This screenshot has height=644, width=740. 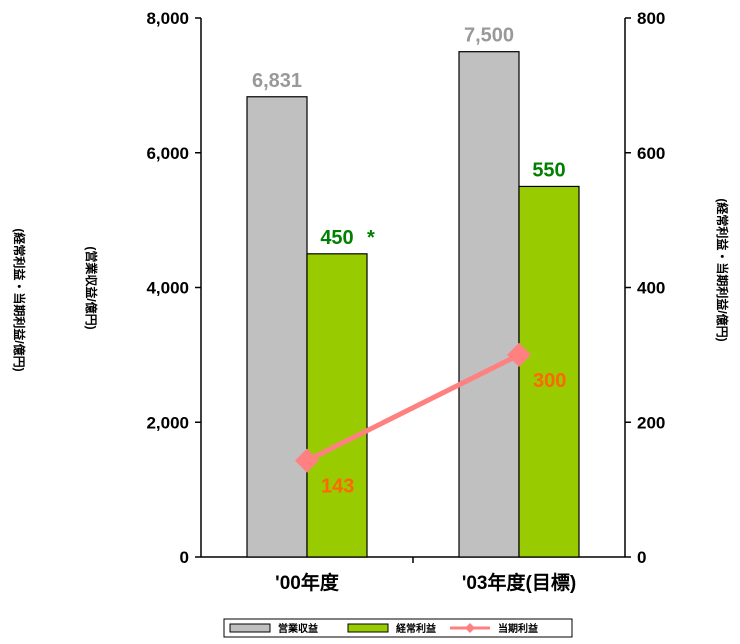 I want to click on bar-data-label: 550, so click(x=548, y=170).